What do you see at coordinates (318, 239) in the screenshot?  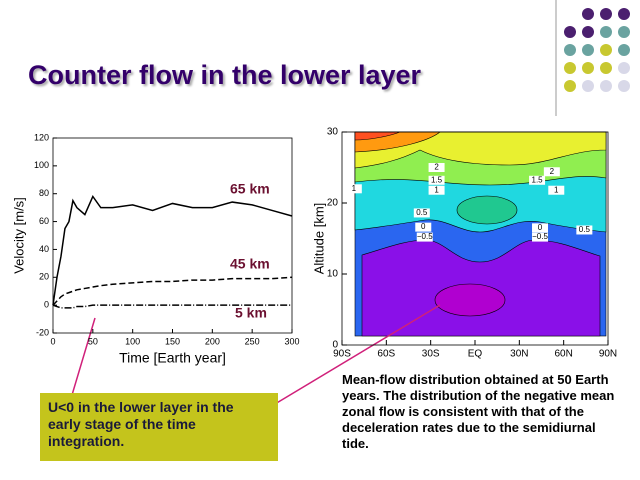 I see `y-axis-label: Altitude [km]` at bounding box center [318, 239].